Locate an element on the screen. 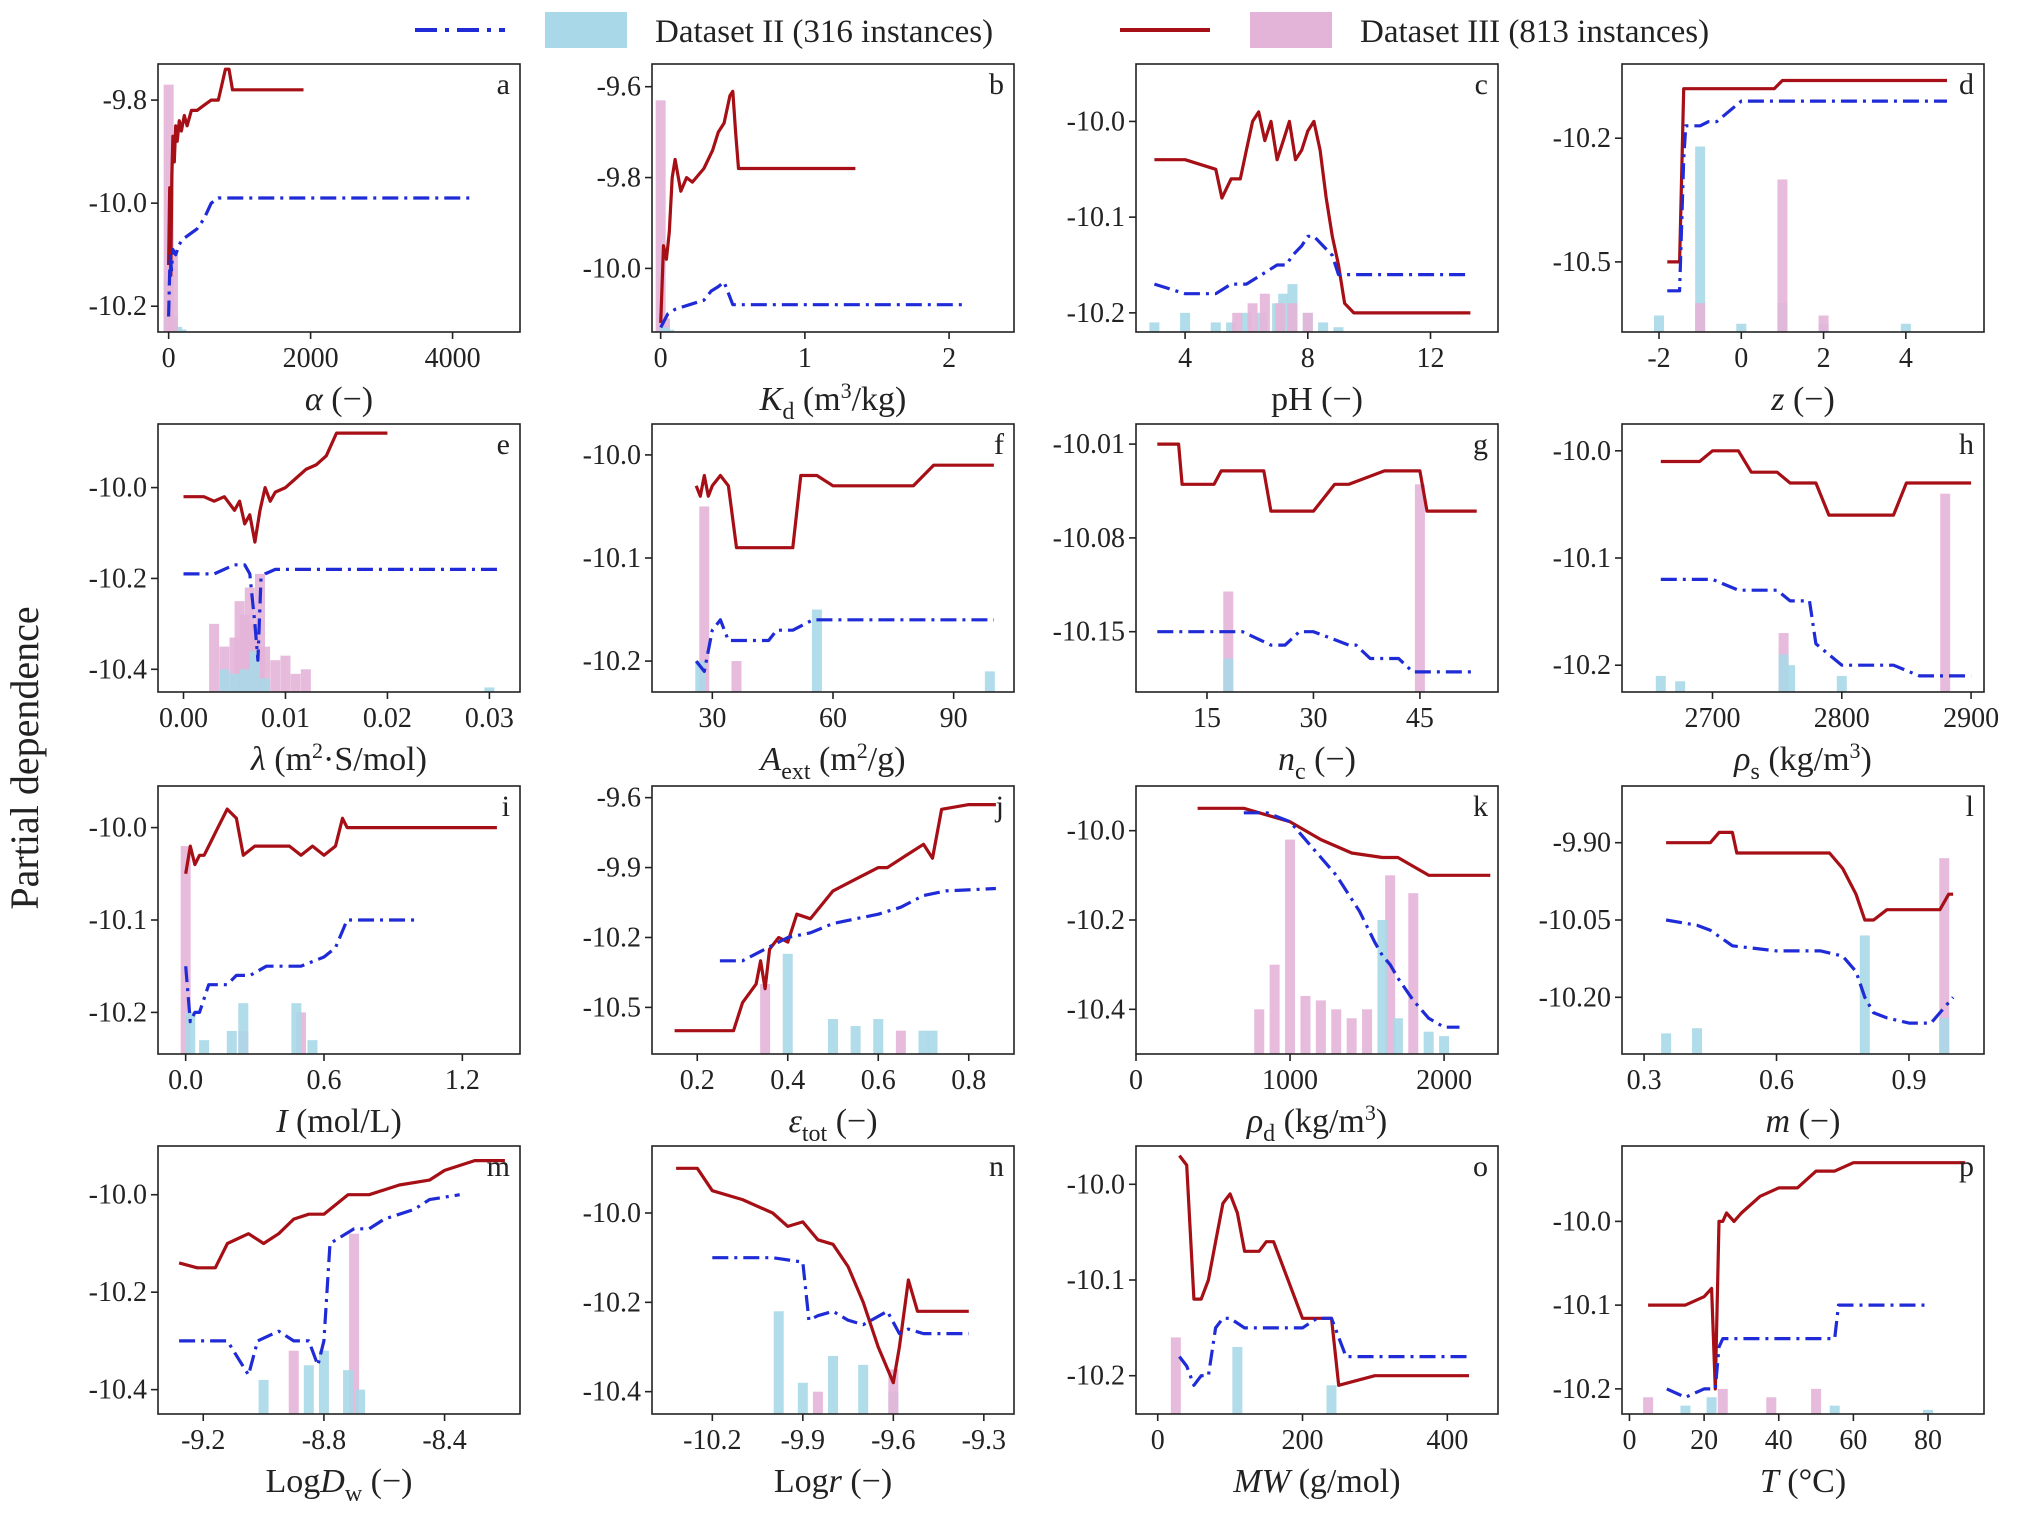 The height and width of the screenshot is (1518, 2038). panel-j: -9.6 -9.9 -10.2 -10.5 0.2 0.4 0.6 0.8 j εtot (−) is located at coordinates (799, 965).